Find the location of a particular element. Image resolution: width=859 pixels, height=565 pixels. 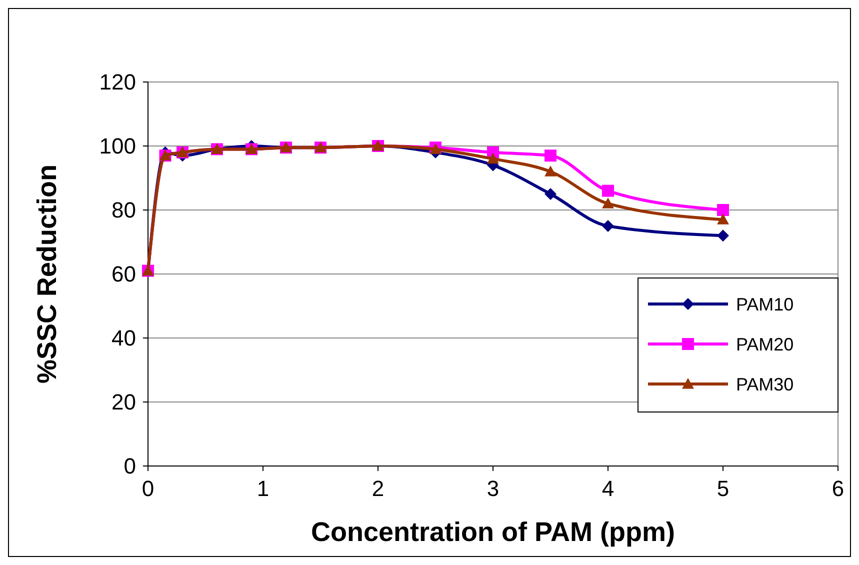

legend-label: PAM30 is located at coordinates (765, 384).